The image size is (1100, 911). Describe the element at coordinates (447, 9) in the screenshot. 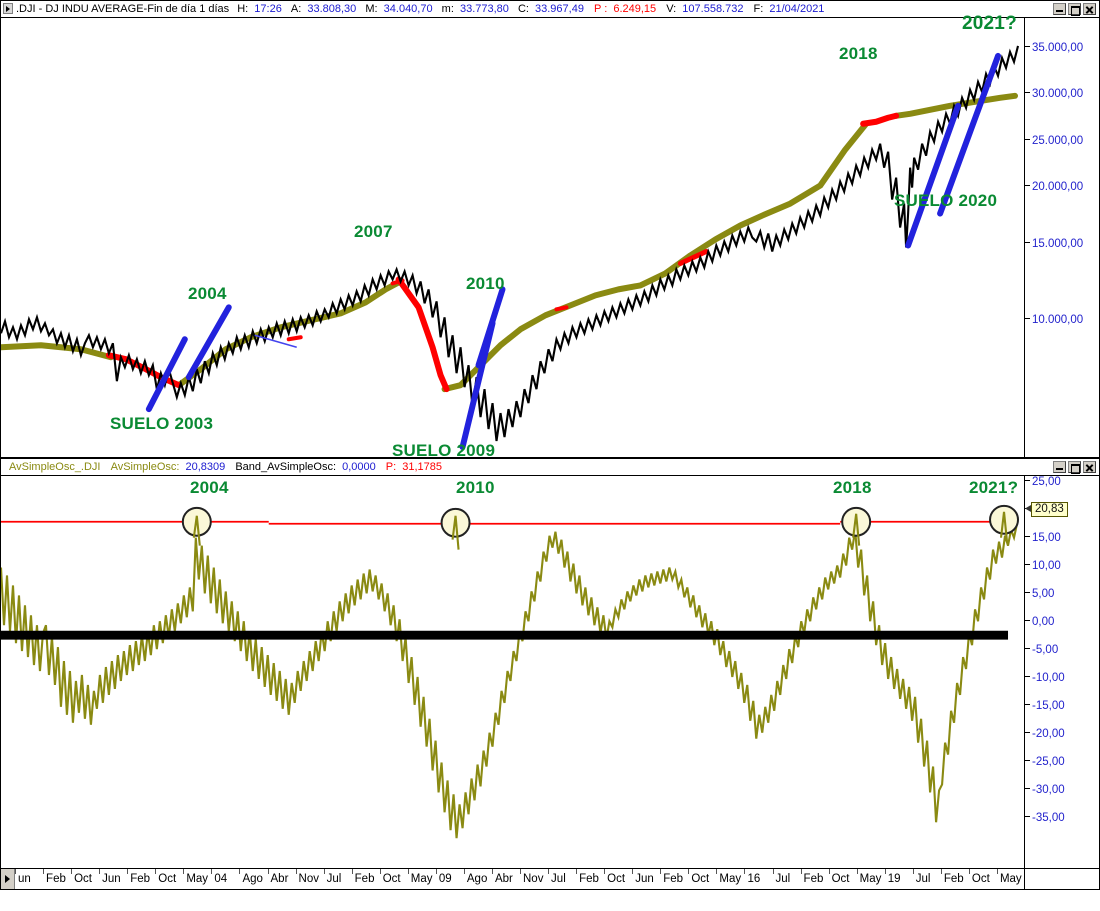

I see `low-label: m:` at that location.